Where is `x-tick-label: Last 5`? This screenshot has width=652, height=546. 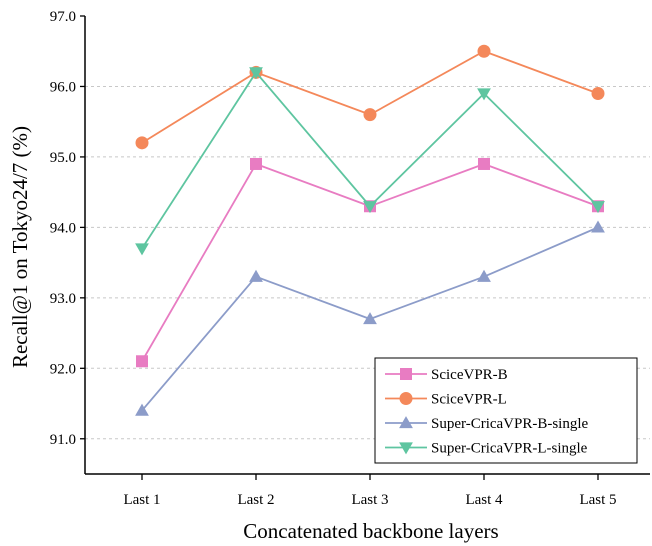
x-tick-label: Last 5 is located at coordinates (597, 500).